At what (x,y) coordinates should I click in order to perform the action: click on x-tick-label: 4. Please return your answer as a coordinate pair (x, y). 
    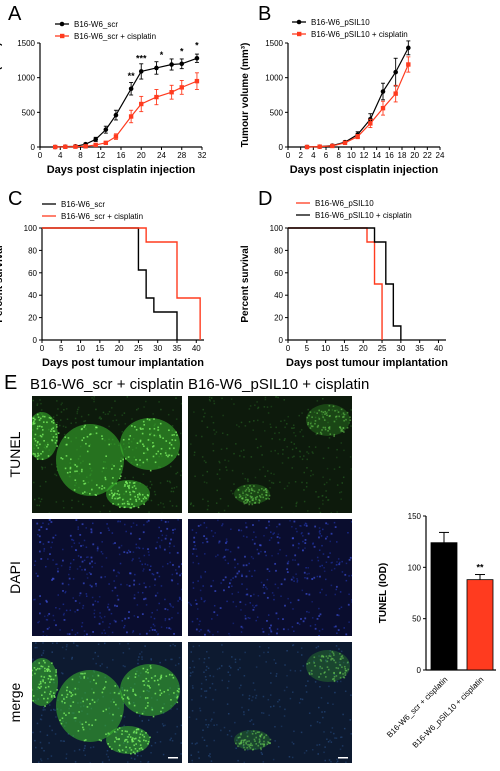
    Looking at the image, I should click on (313, 155).